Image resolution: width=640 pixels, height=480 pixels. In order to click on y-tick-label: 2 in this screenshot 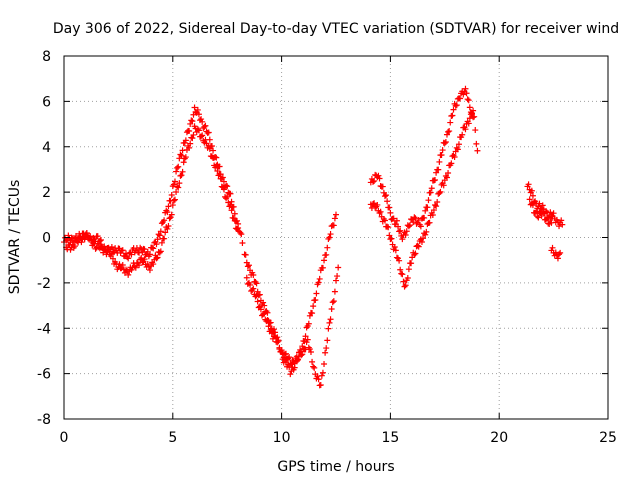, I will do `click(46, 193)`.